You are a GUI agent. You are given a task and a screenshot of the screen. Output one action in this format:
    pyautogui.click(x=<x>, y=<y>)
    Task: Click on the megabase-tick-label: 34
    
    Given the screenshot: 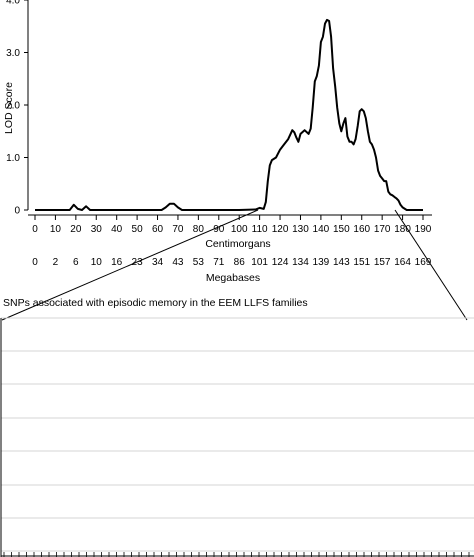 What is the action you would take?
    pyautogui.click(x=158, y=262)
    